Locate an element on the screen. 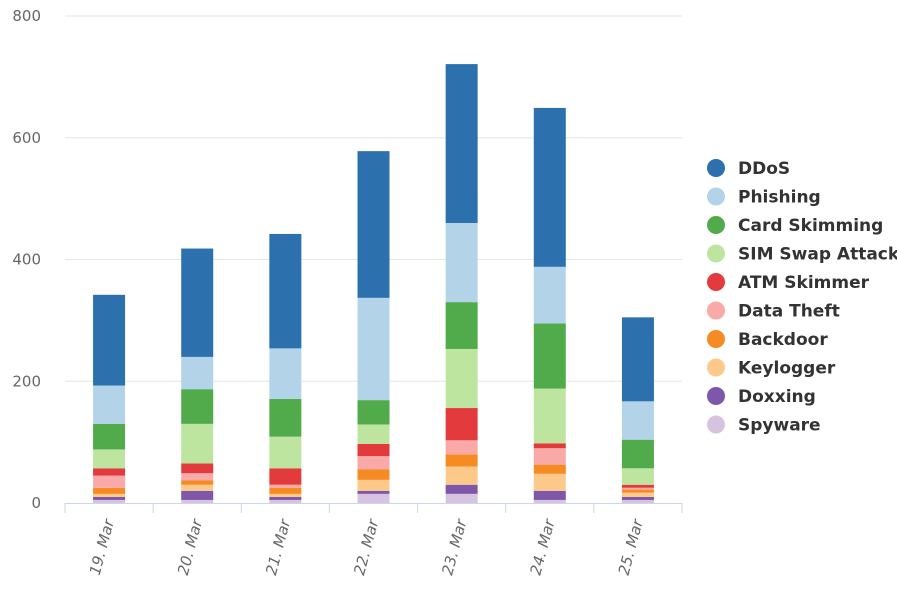 This screenshot has width=897, height=594. legend-item: Keylogger is located at coordinates (771, 368).